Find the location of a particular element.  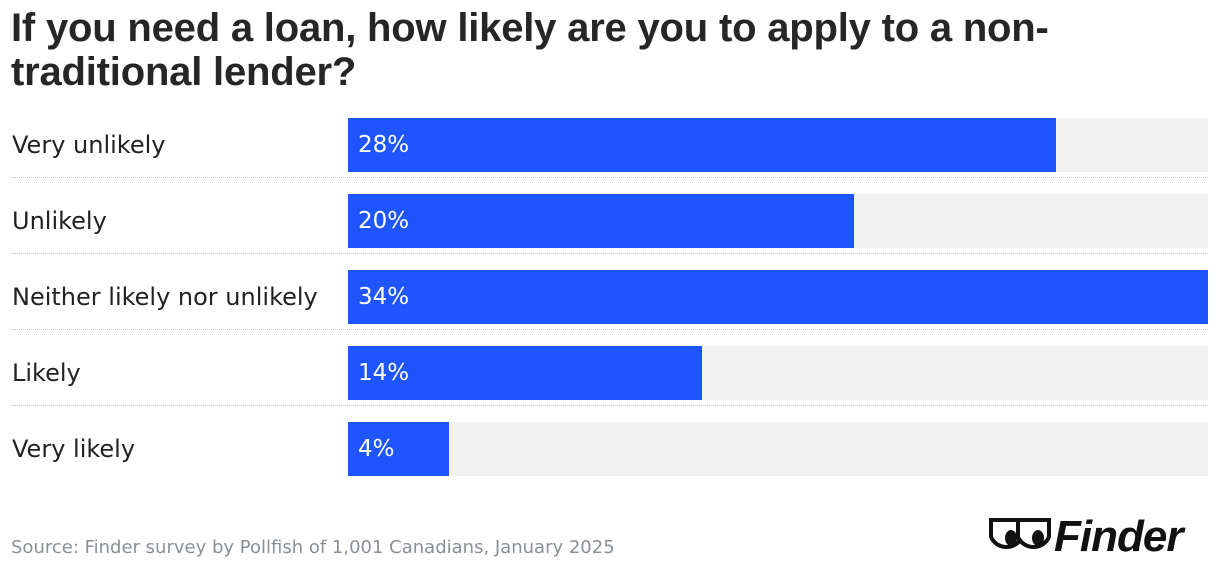

category-label: Likely is located at coordinates (46, 373).